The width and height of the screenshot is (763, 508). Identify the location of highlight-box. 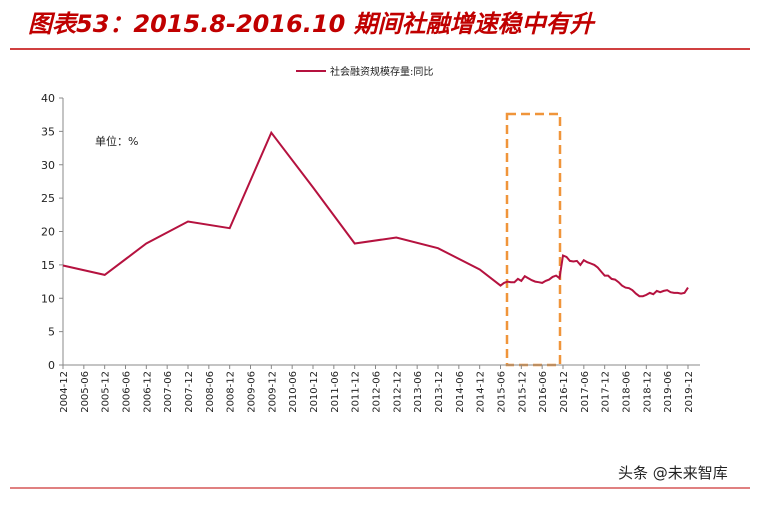
(533, 239).